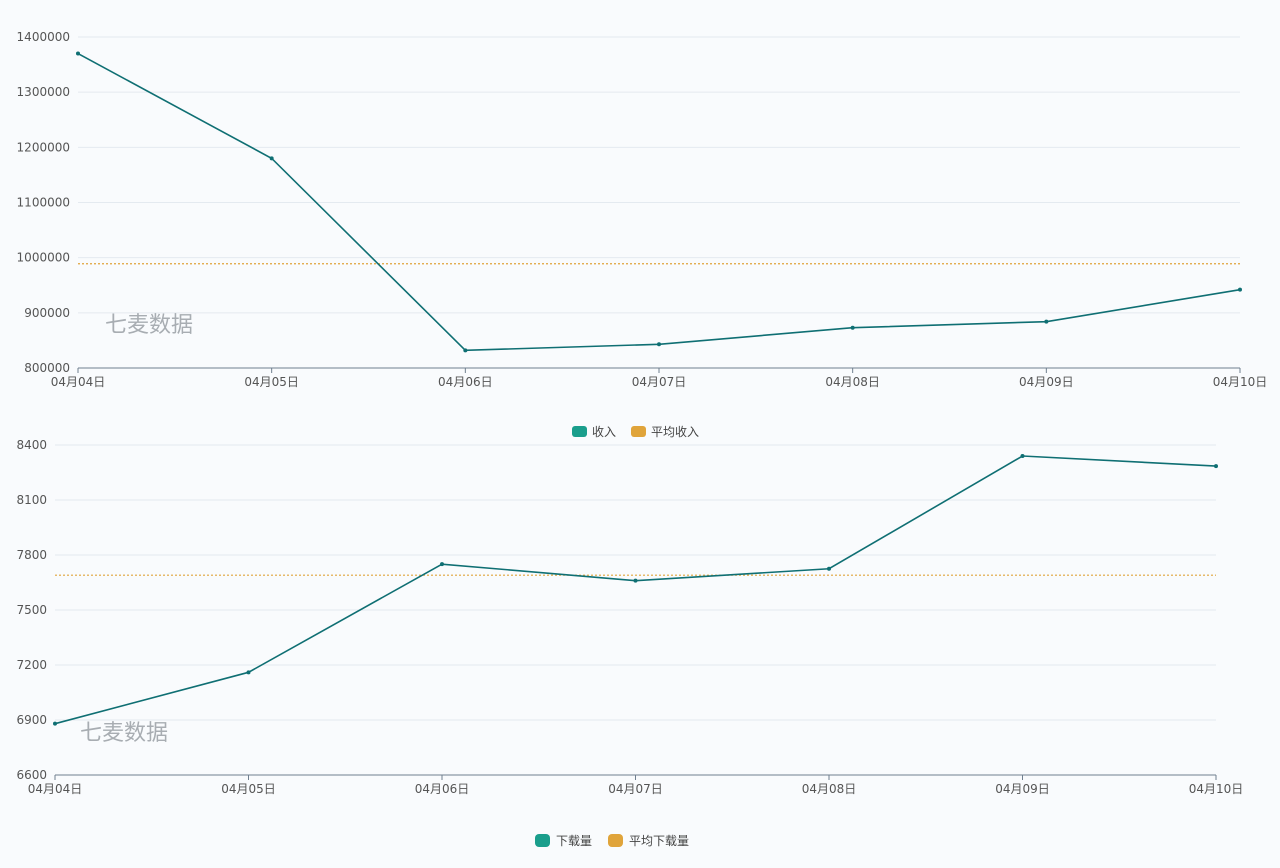 The image size is (1280, 868). What do you see at coordinates (31, 610) in the screenshot?
I see `y-tick-label: 7500` at bounding box center [31, 610].